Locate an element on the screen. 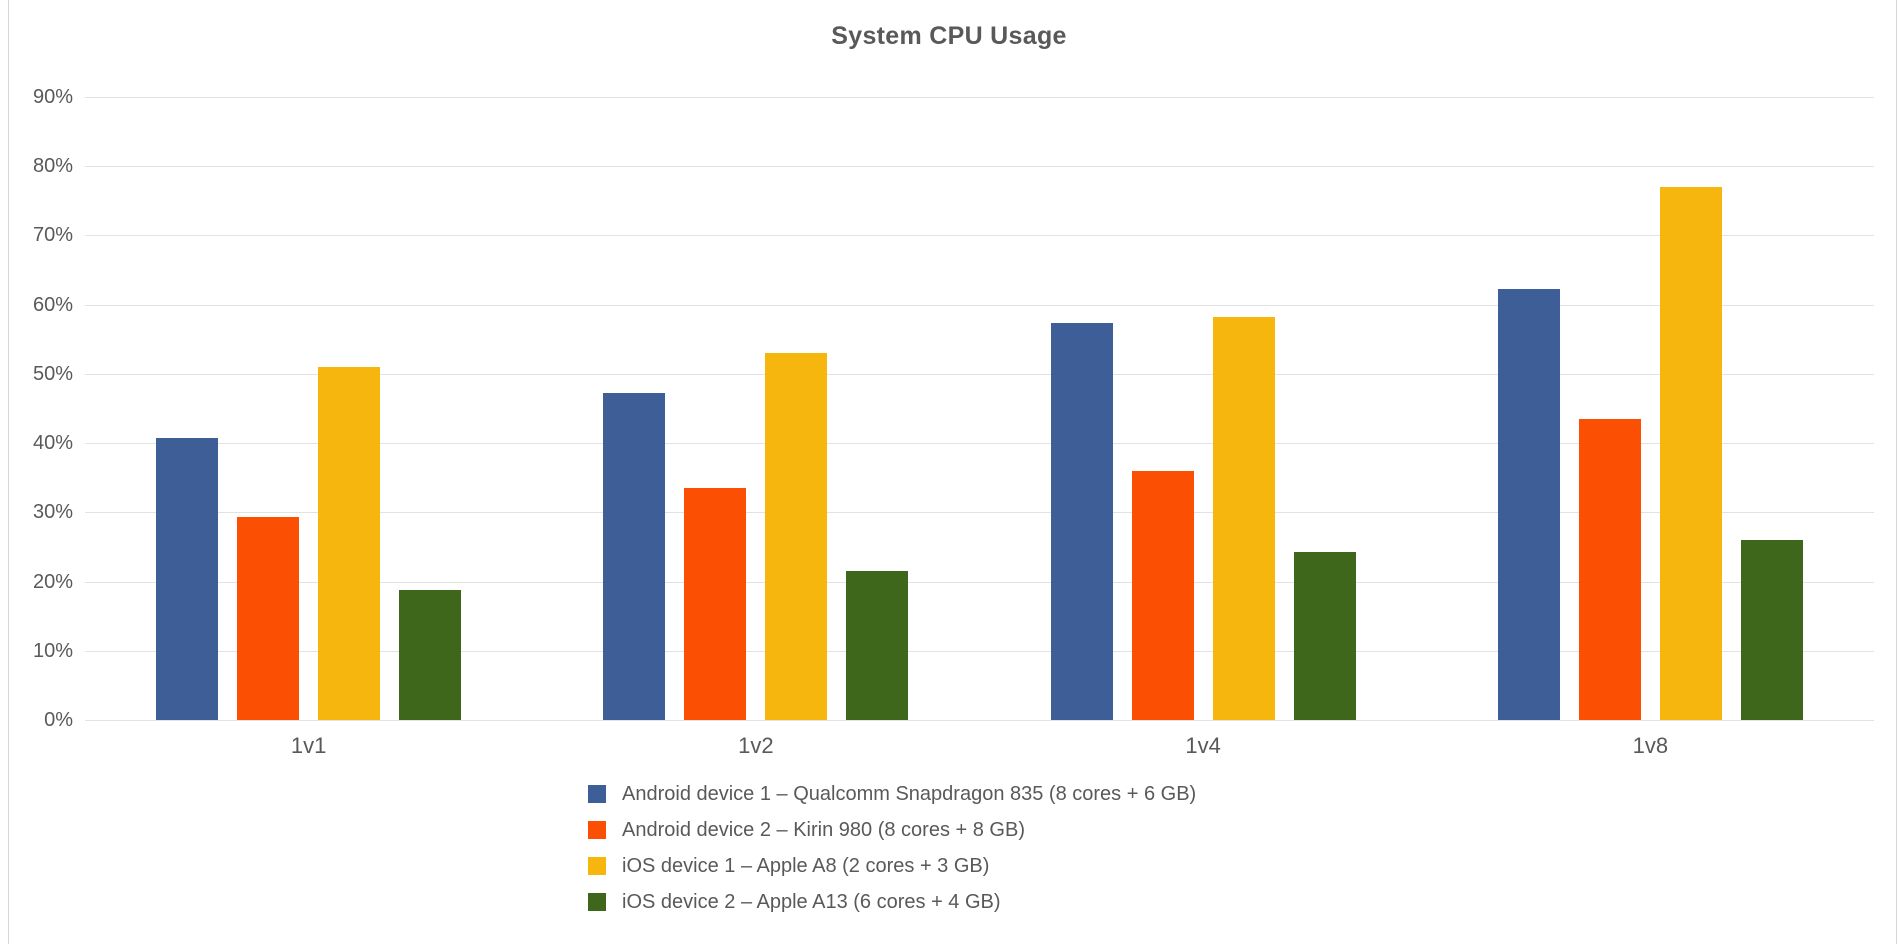 The image size is (1898, 944). x-axis-category-label: 1v4 is located at coordinates (1203, 745).